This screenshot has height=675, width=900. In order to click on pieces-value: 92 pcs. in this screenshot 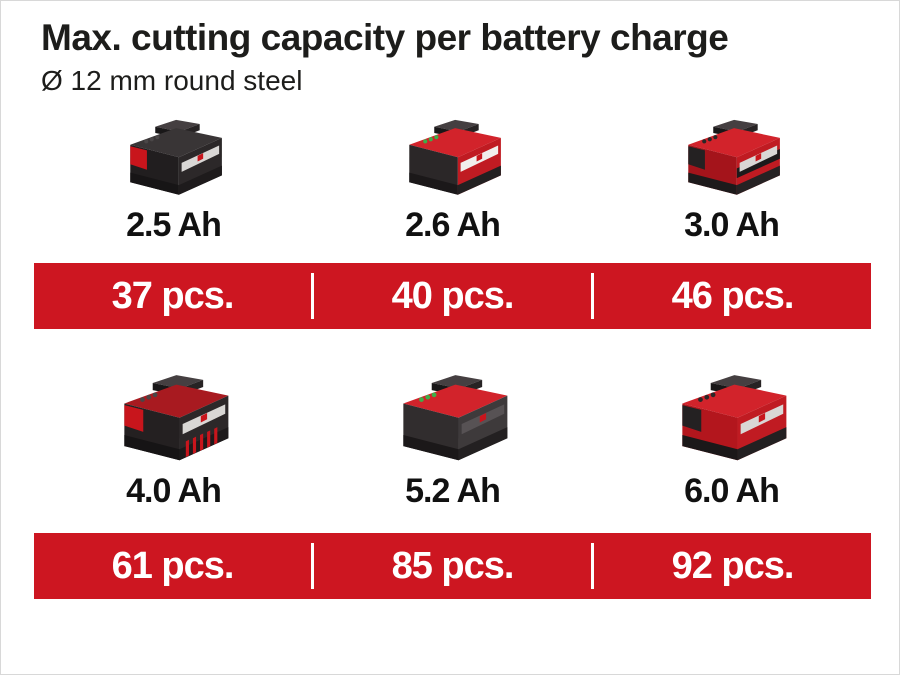, I will do `click(733, 565)`.